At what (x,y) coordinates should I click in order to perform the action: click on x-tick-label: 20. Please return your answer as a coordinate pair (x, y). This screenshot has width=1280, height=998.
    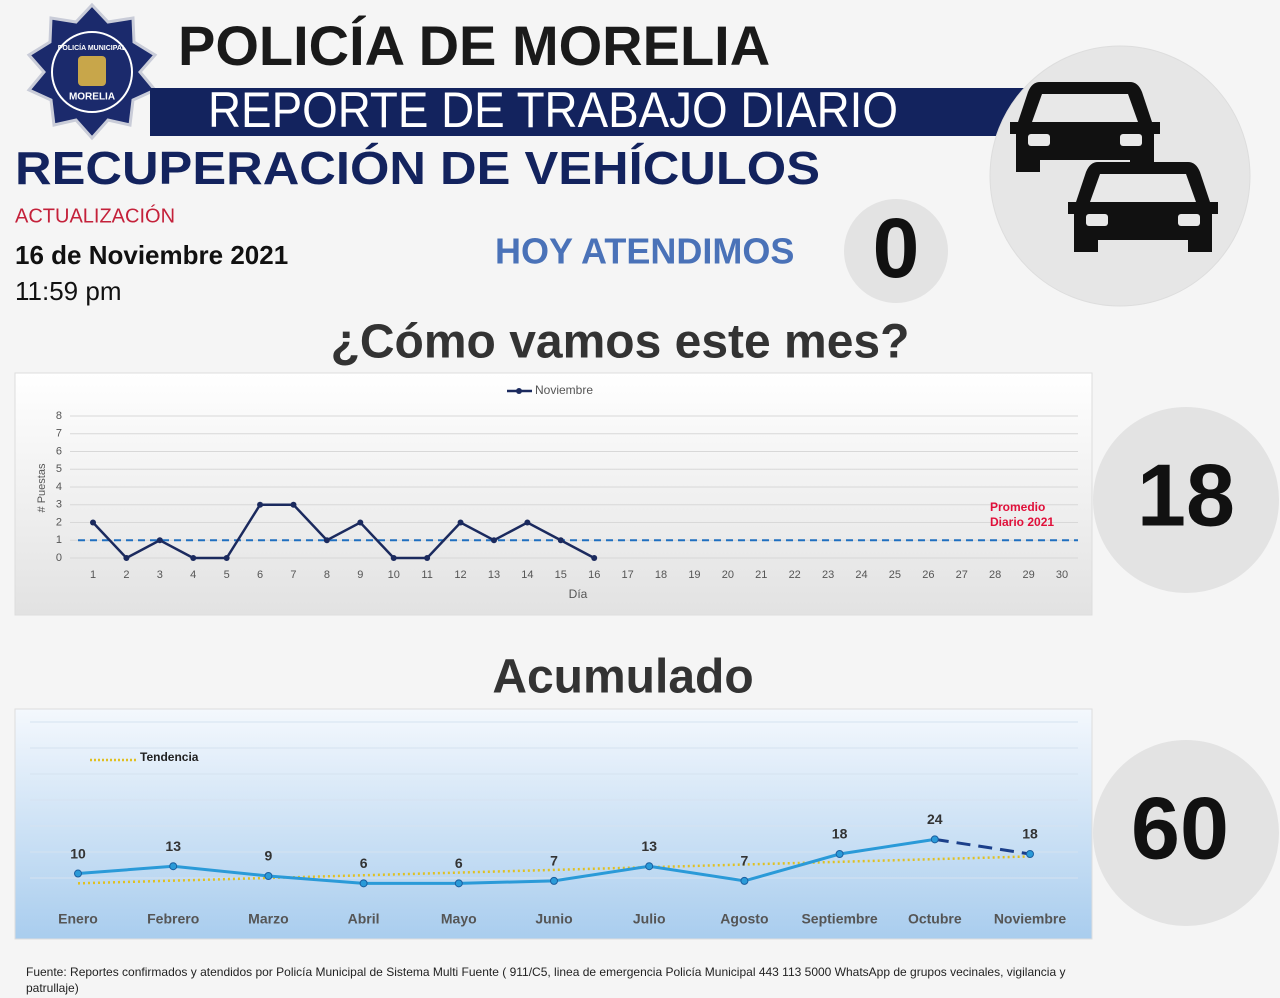
    Looking at the image, I should click on (728, 575).